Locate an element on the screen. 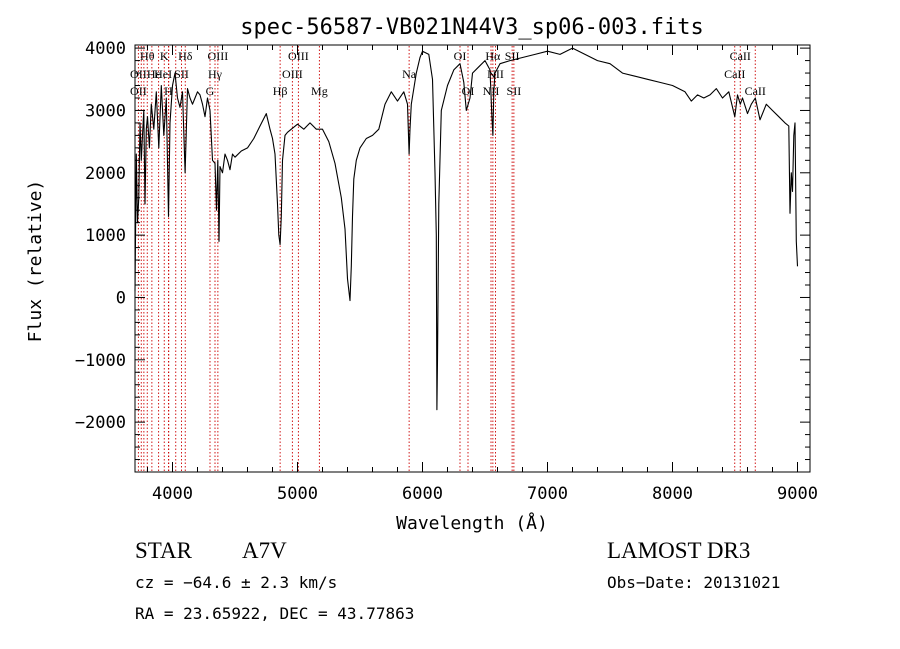  x-axis-label: Wavelength (Å) is located at coordinates (472, 523).